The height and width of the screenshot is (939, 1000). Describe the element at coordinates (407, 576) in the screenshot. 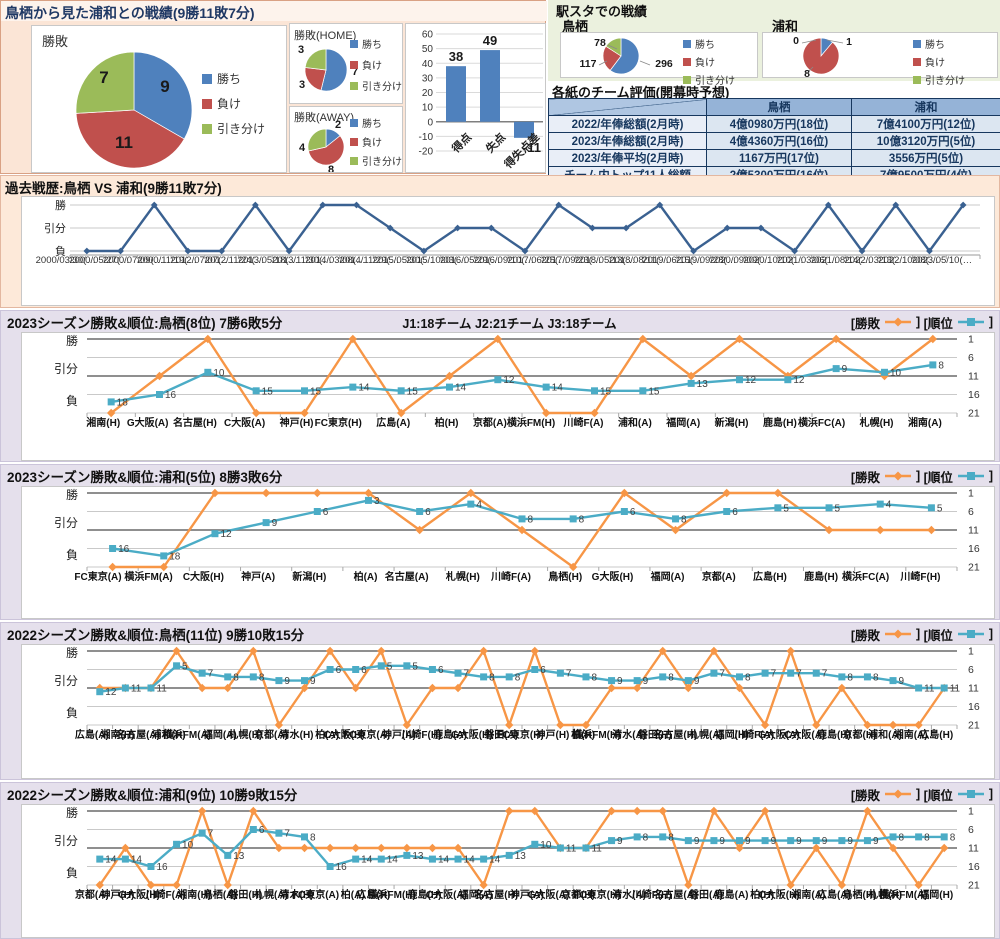

I see `x-axis-label: 名古屋(A)` at that location.